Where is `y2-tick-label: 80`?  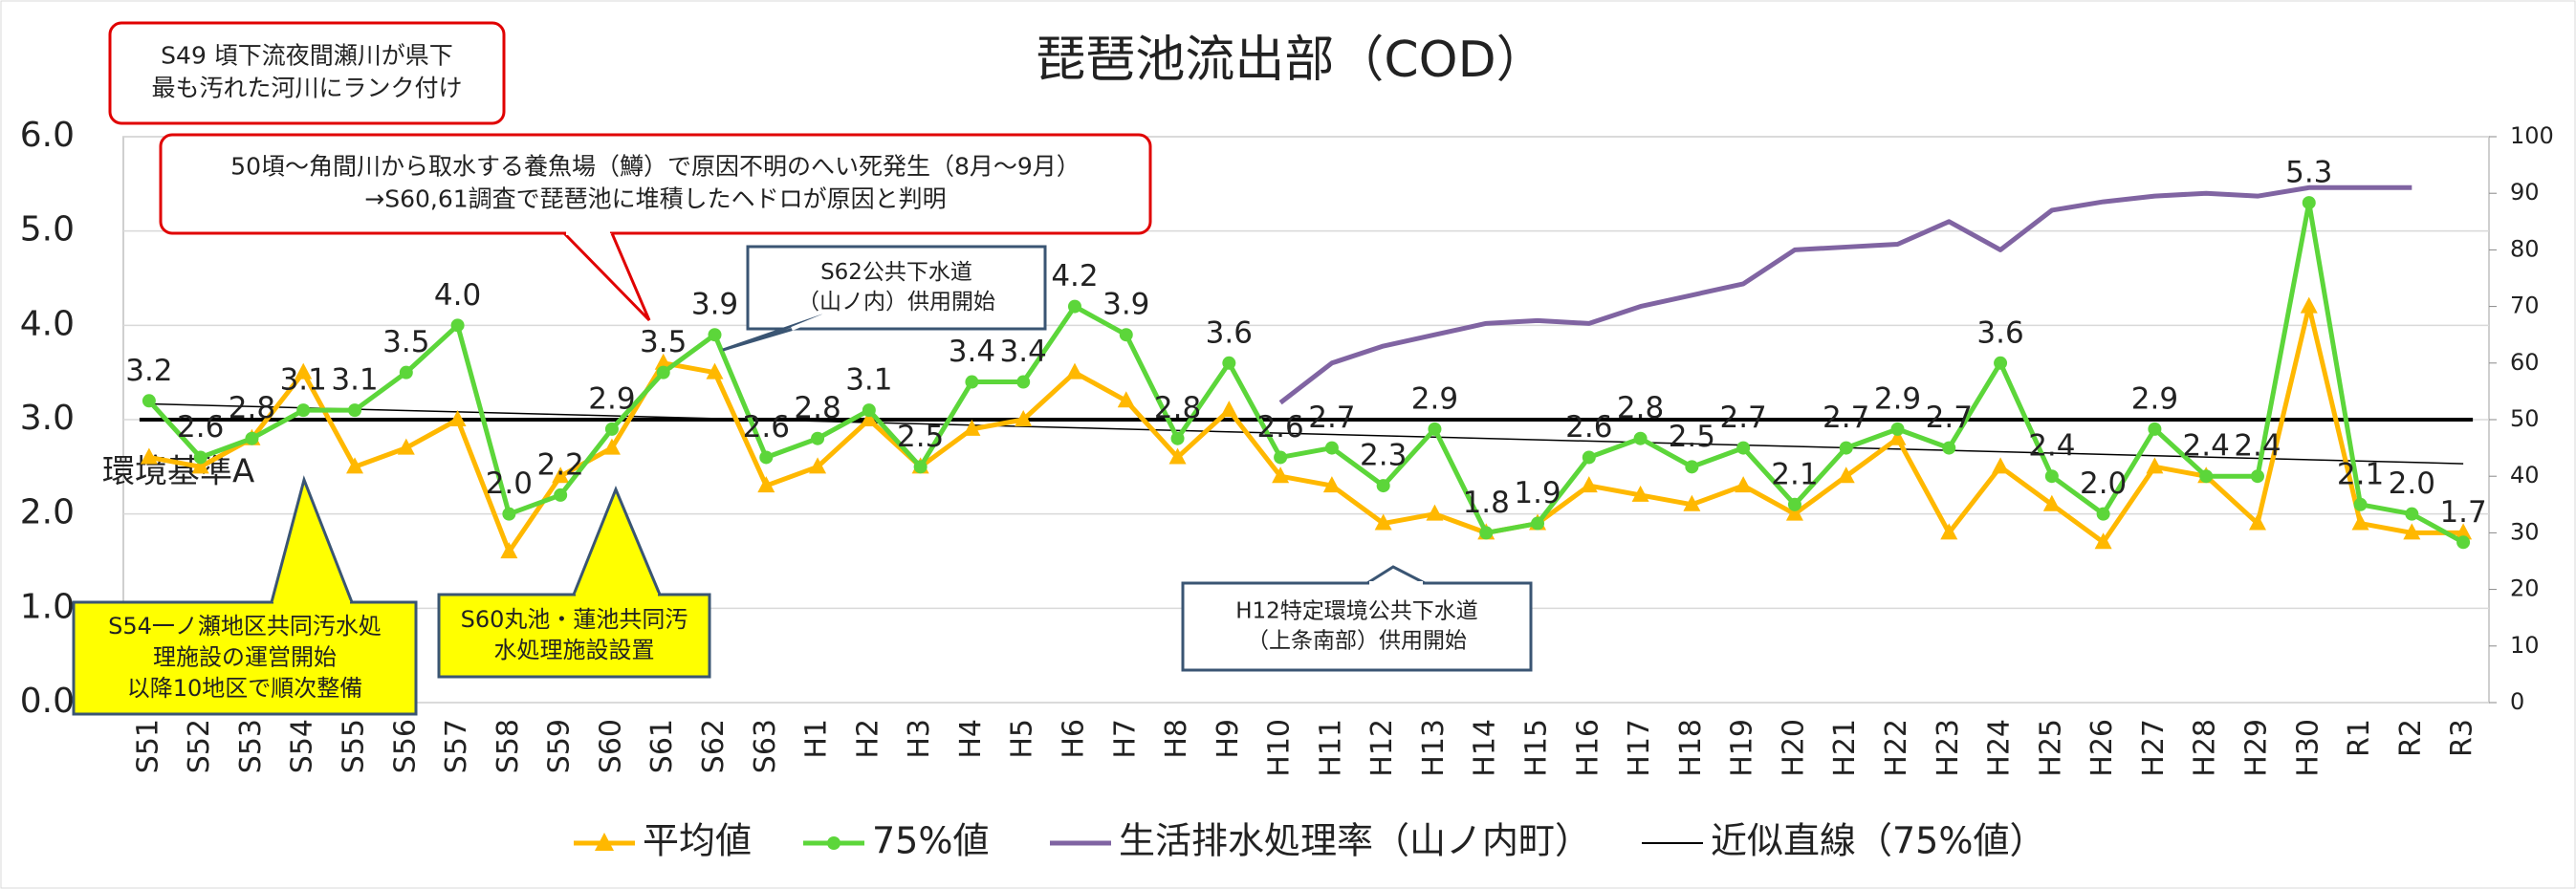 y2-tick-label: 80 is located at coordinates (2525, 248).